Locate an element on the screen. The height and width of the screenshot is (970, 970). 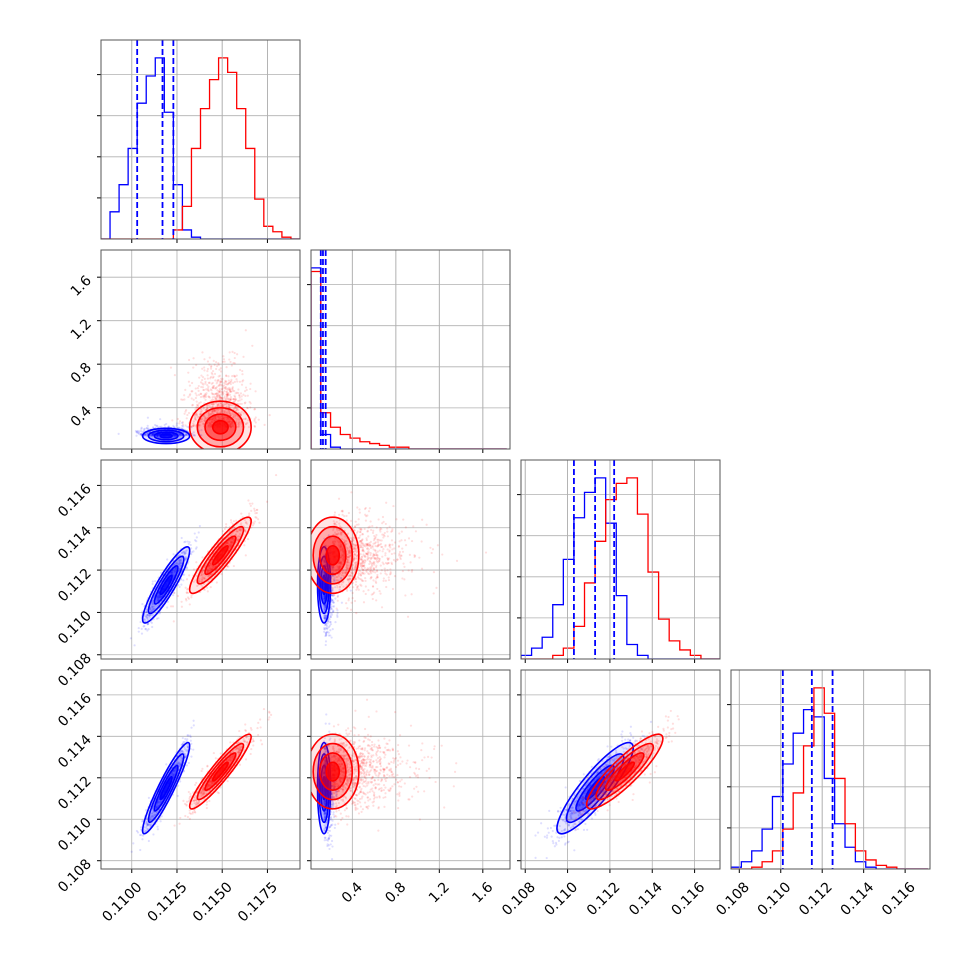
red-contour is located at coordinates (220, 555).